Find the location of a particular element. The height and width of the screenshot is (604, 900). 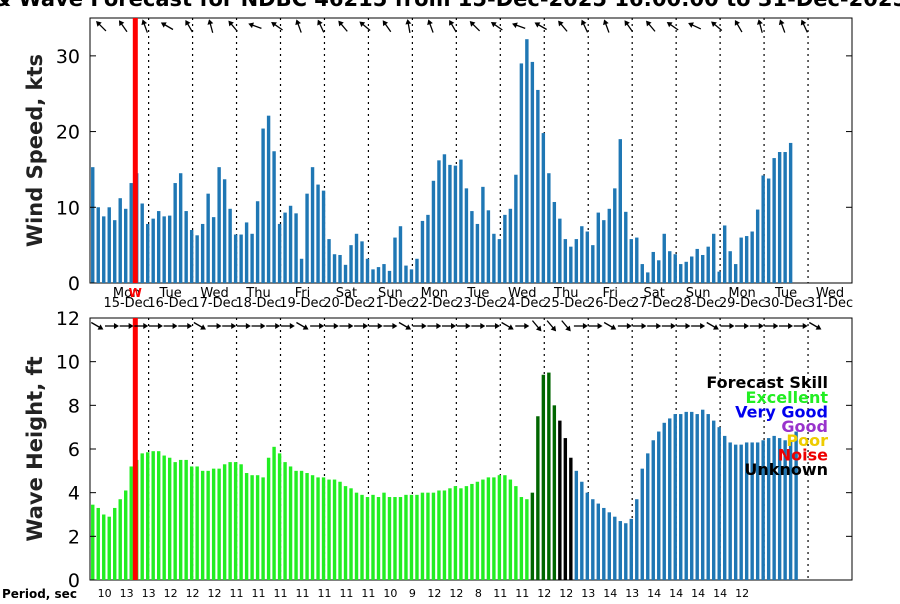

day-date: 27-Dec is located at coordinates (654, 303).